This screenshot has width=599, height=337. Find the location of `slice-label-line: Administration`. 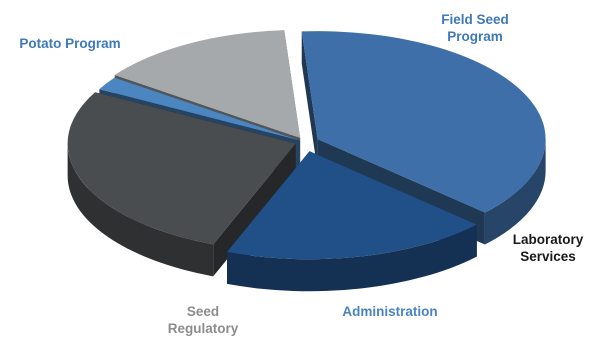

slice-label-line: Administration is located at coordinates (389, 311).